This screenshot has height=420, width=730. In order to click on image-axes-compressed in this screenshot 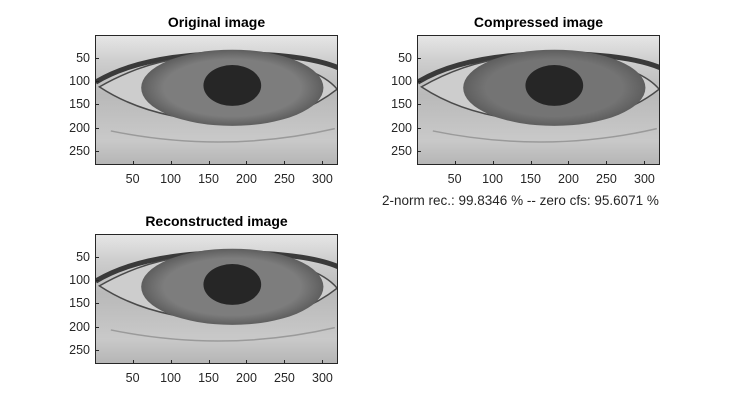, I will do `click(538, 100)`.